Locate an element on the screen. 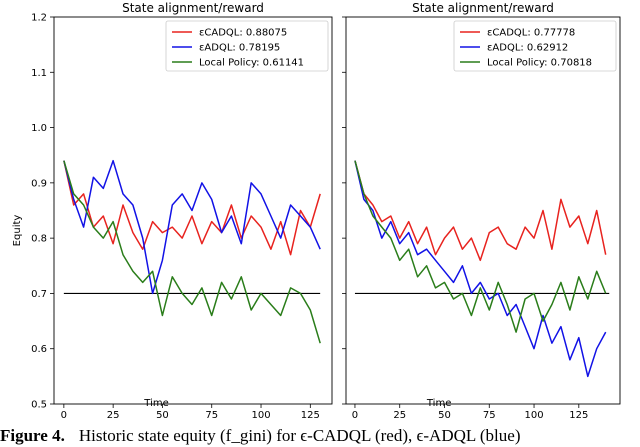 Image resolution: width=640 pixels, height=447 pixels. legend-entry: εCADQL: 0.88075 is located at coordinates (243, 33).